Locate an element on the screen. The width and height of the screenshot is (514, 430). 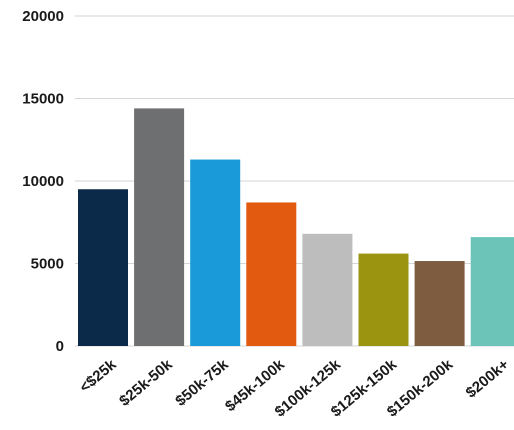
y-tick-label: 20000 is located at coordinates (43, 16).